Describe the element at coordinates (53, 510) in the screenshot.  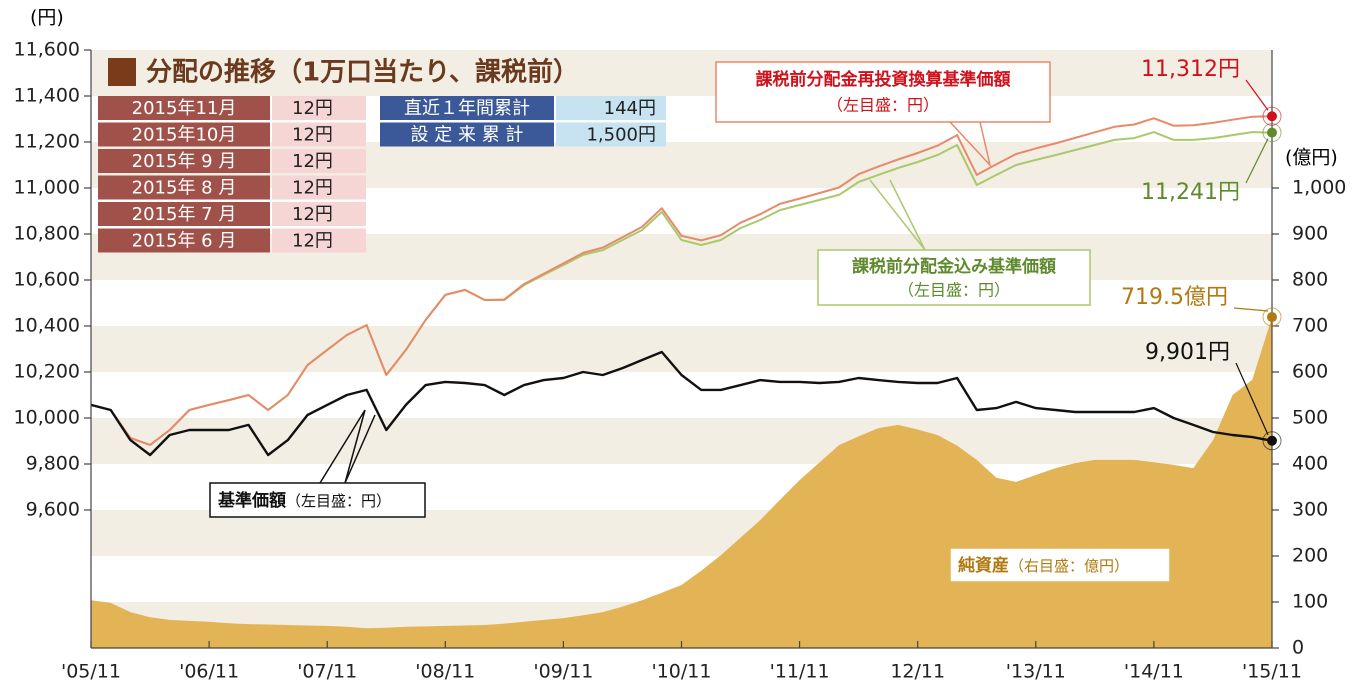
I see `y-tick-label: 9,600` at that location.